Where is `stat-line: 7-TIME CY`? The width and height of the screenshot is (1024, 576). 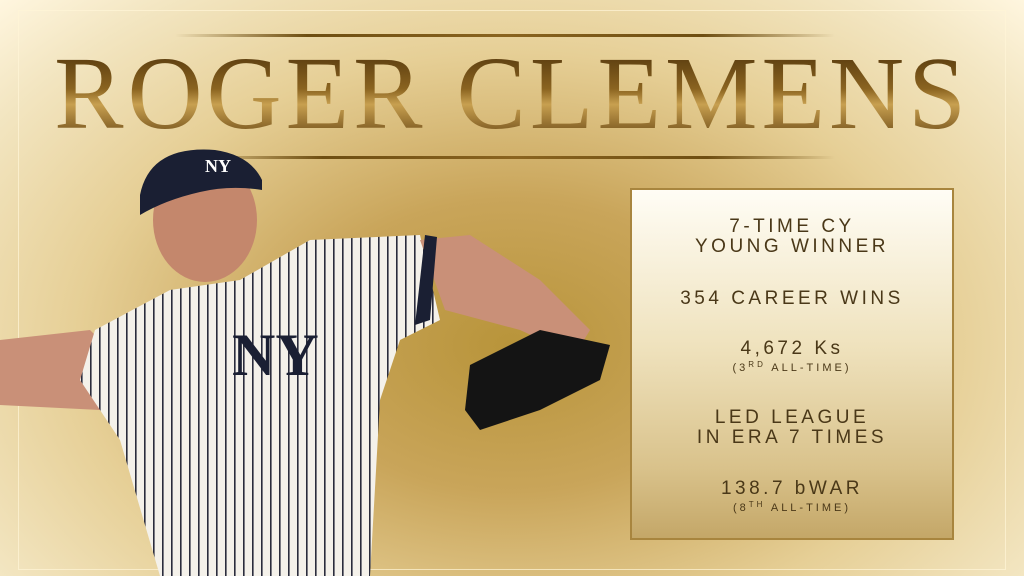 stat-line: 7-TIME CY is located at coordinates (792, 226).